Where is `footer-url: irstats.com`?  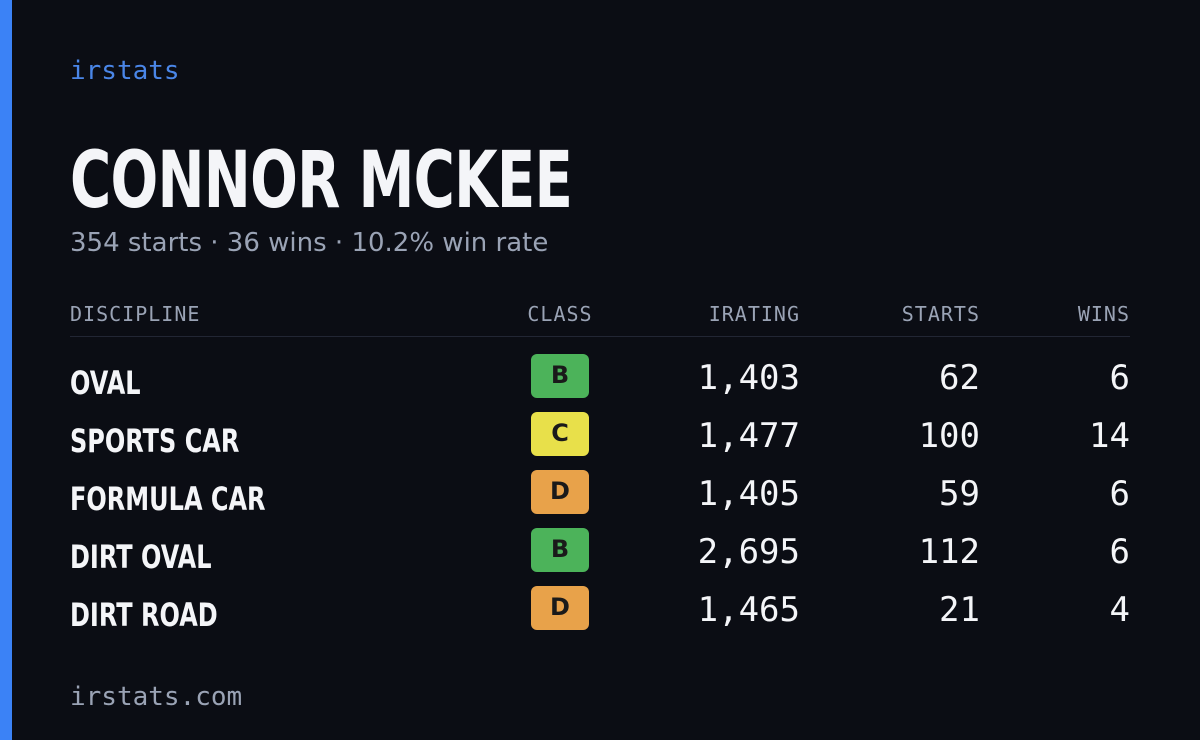
footer-url: irstats.com is located at coordinates (156, 697).